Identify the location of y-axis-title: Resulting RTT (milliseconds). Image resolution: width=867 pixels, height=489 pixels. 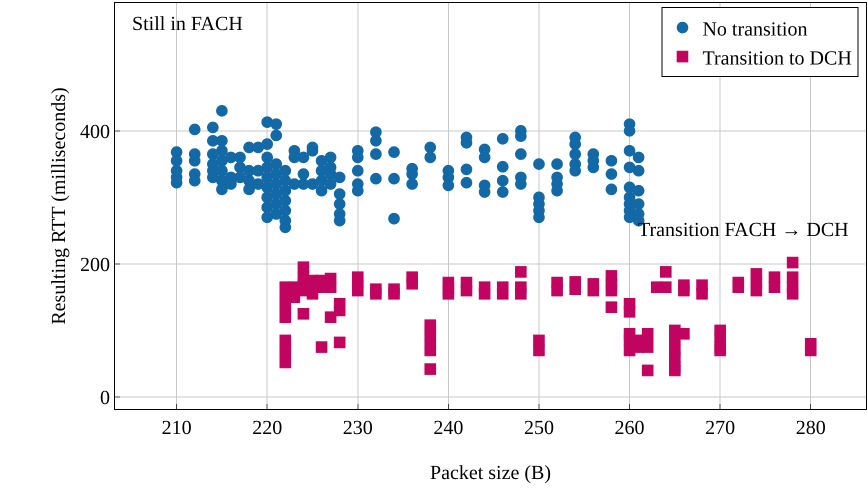
(59, 206).